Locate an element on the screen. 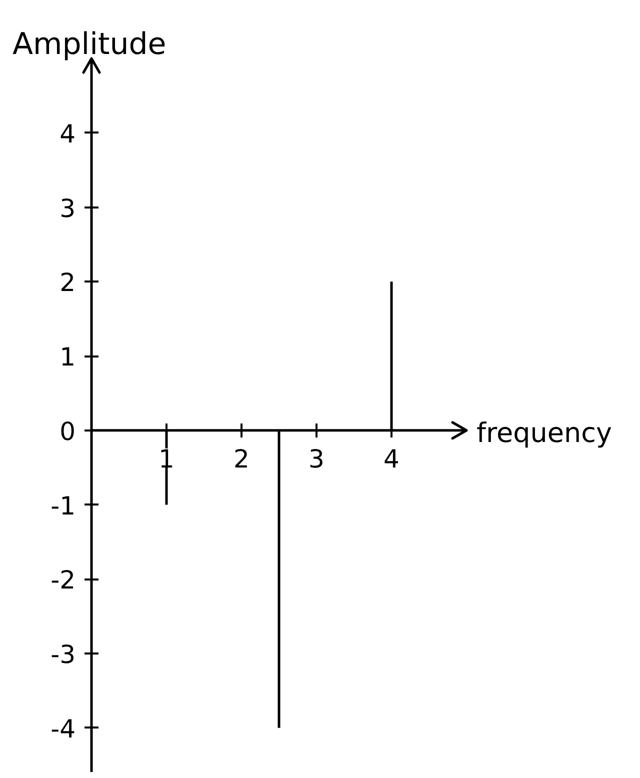  y-tick-label: 0 is located at coordinates (68, 431).